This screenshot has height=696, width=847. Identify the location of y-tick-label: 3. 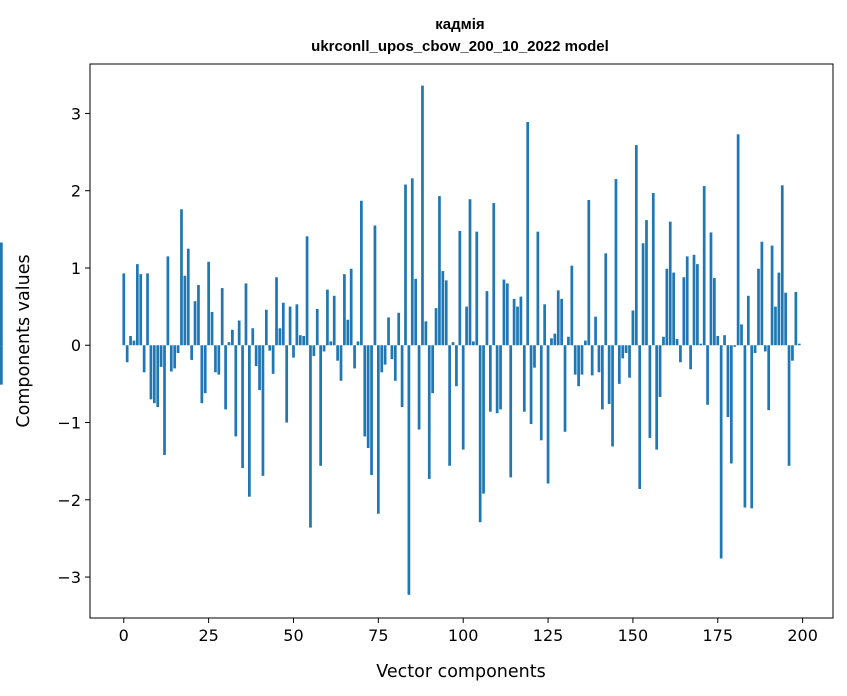
(76, 113).